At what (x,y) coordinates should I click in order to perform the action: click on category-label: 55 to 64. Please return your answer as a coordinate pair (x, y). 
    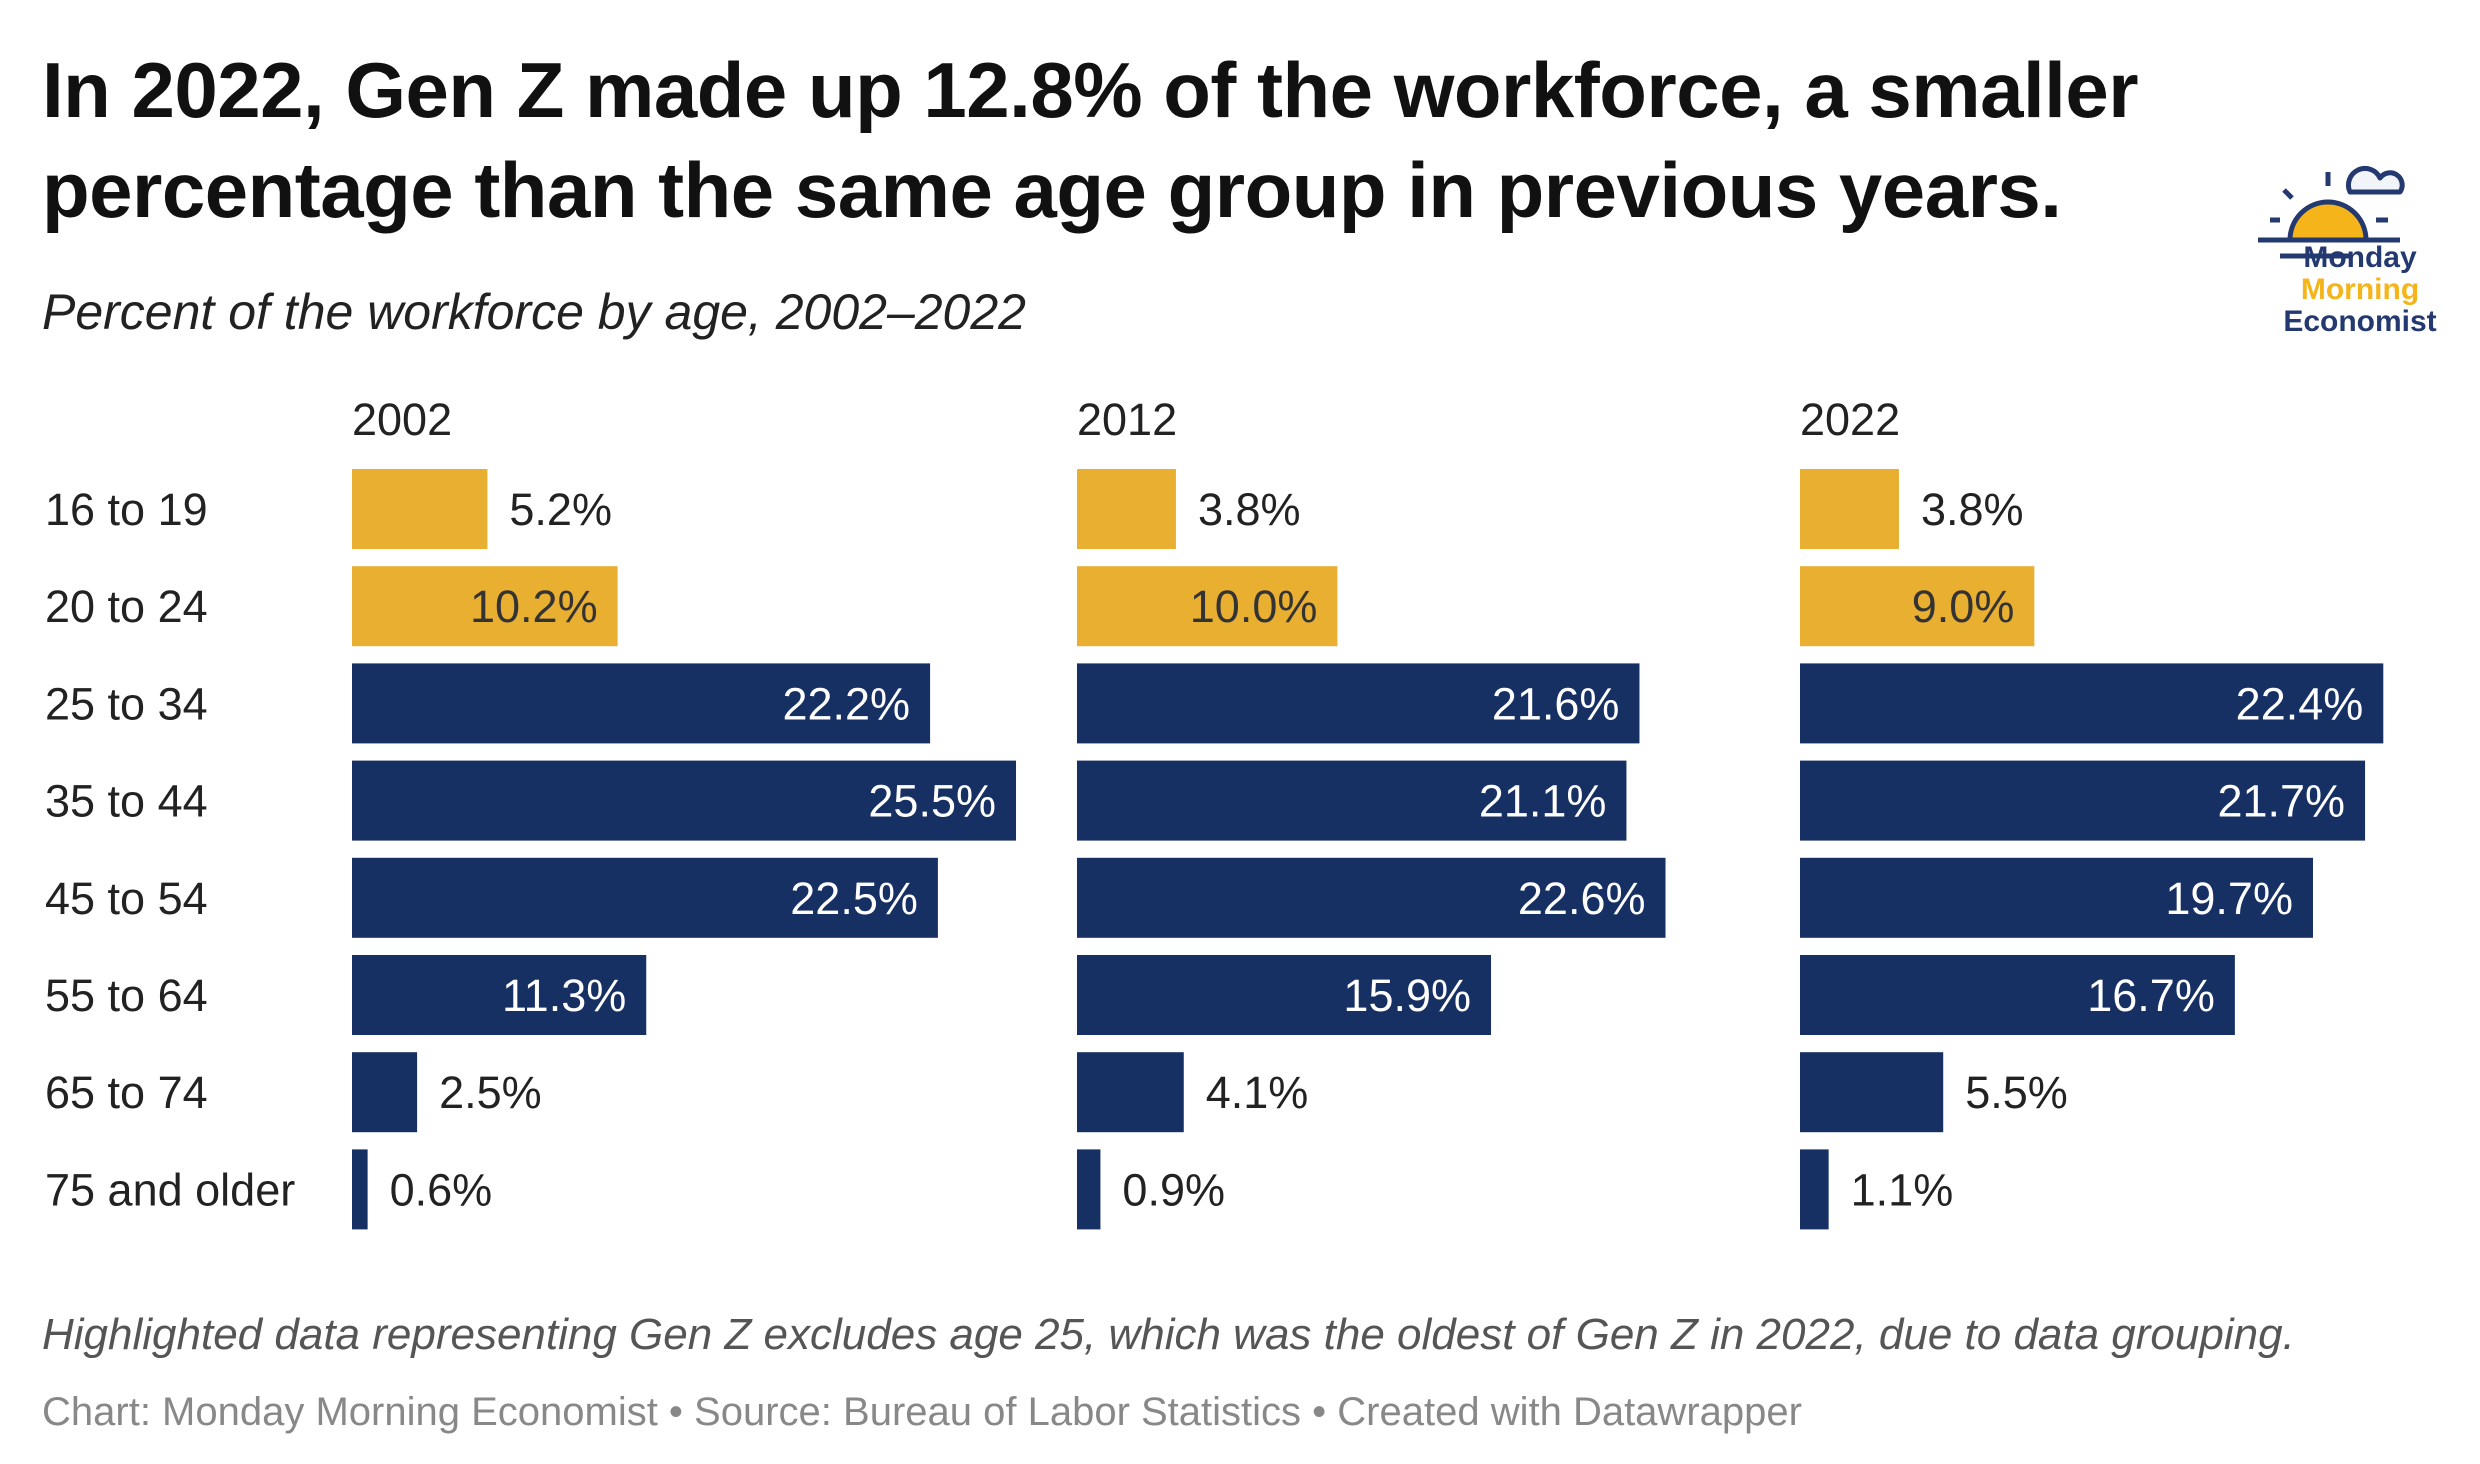
    Looking at the image, I should click on (126, 995).